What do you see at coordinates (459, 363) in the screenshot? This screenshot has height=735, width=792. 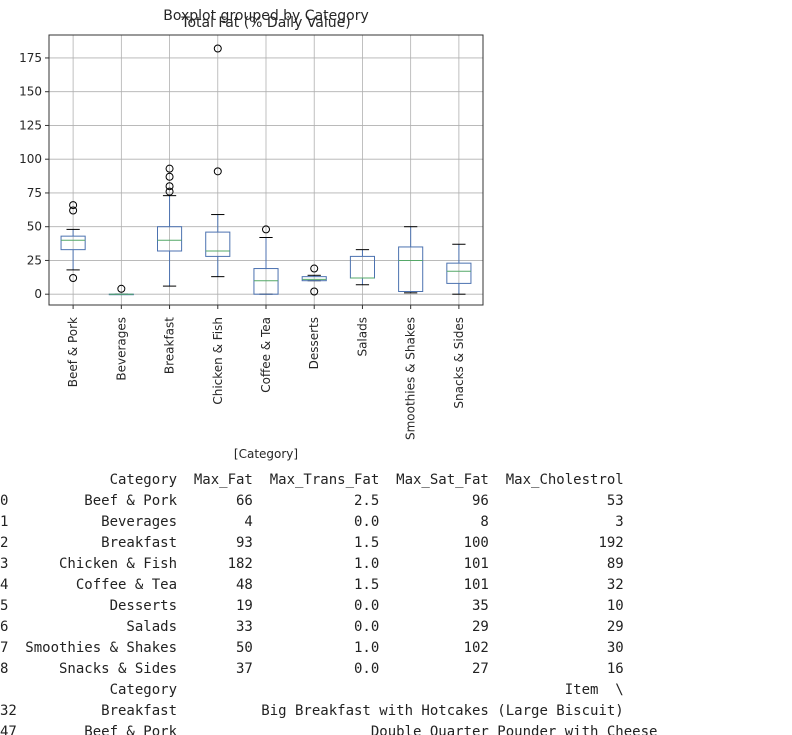 I see `x-tick-label: Snacks & Sides` at bounding box center [459, 363].